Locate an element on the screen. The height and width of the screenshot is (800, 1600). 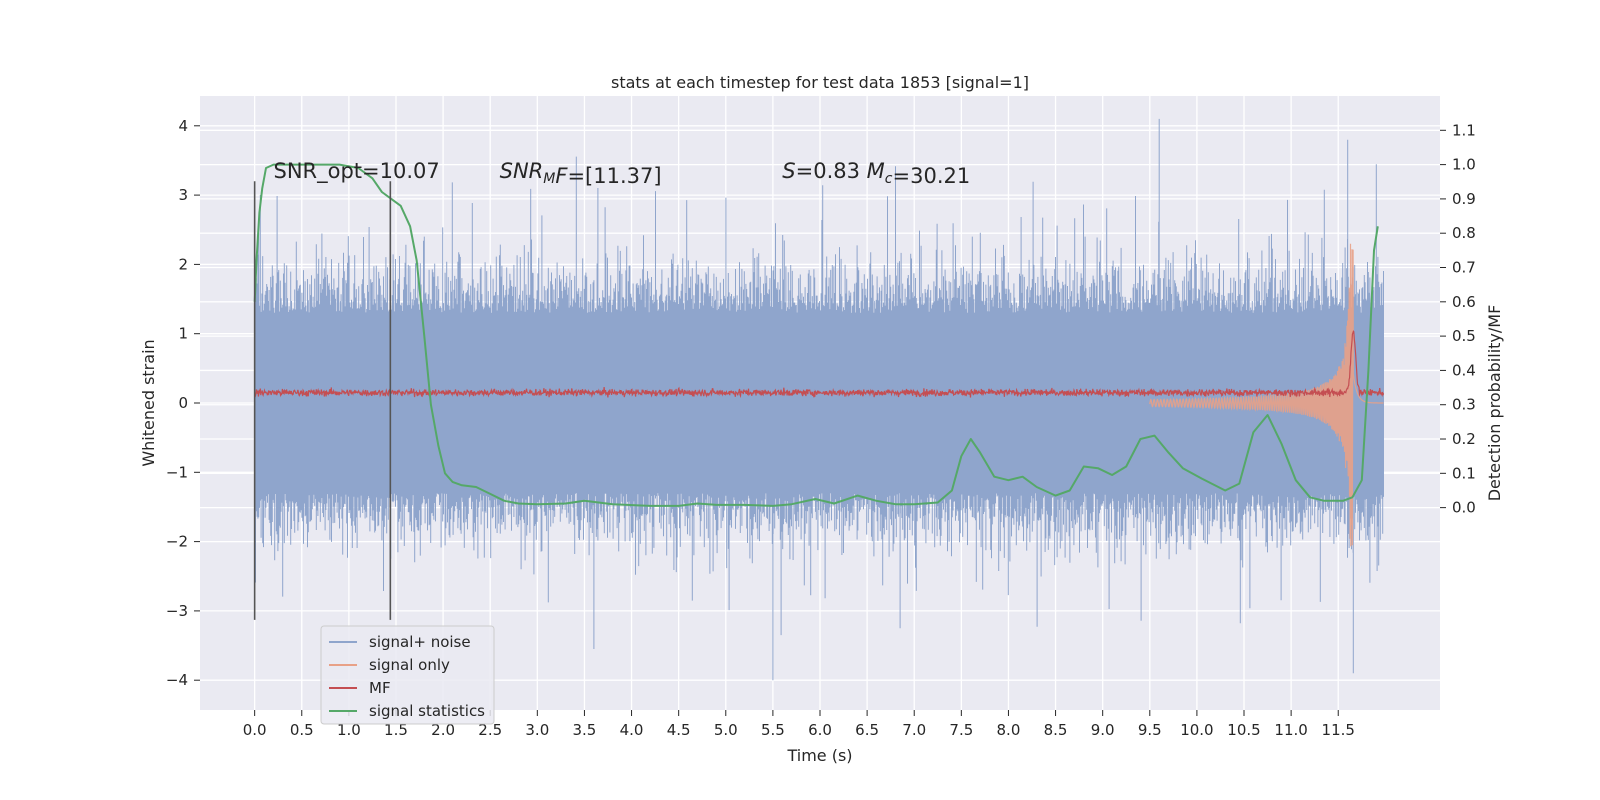
y-tick-label: −4 is located at coordinates (177, 680).